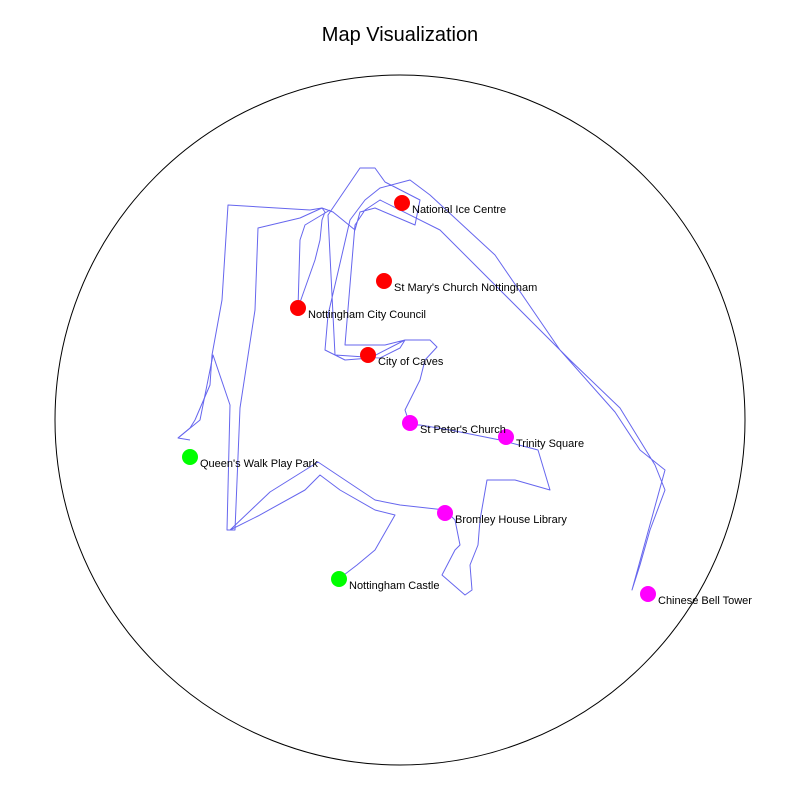 The height and width of the screenshot is (800, 800). What do you see at coordinates (411, 362) in the screenshot?
I see `label-city-of-caves: City of Caves` at bounding box center [411, 362].